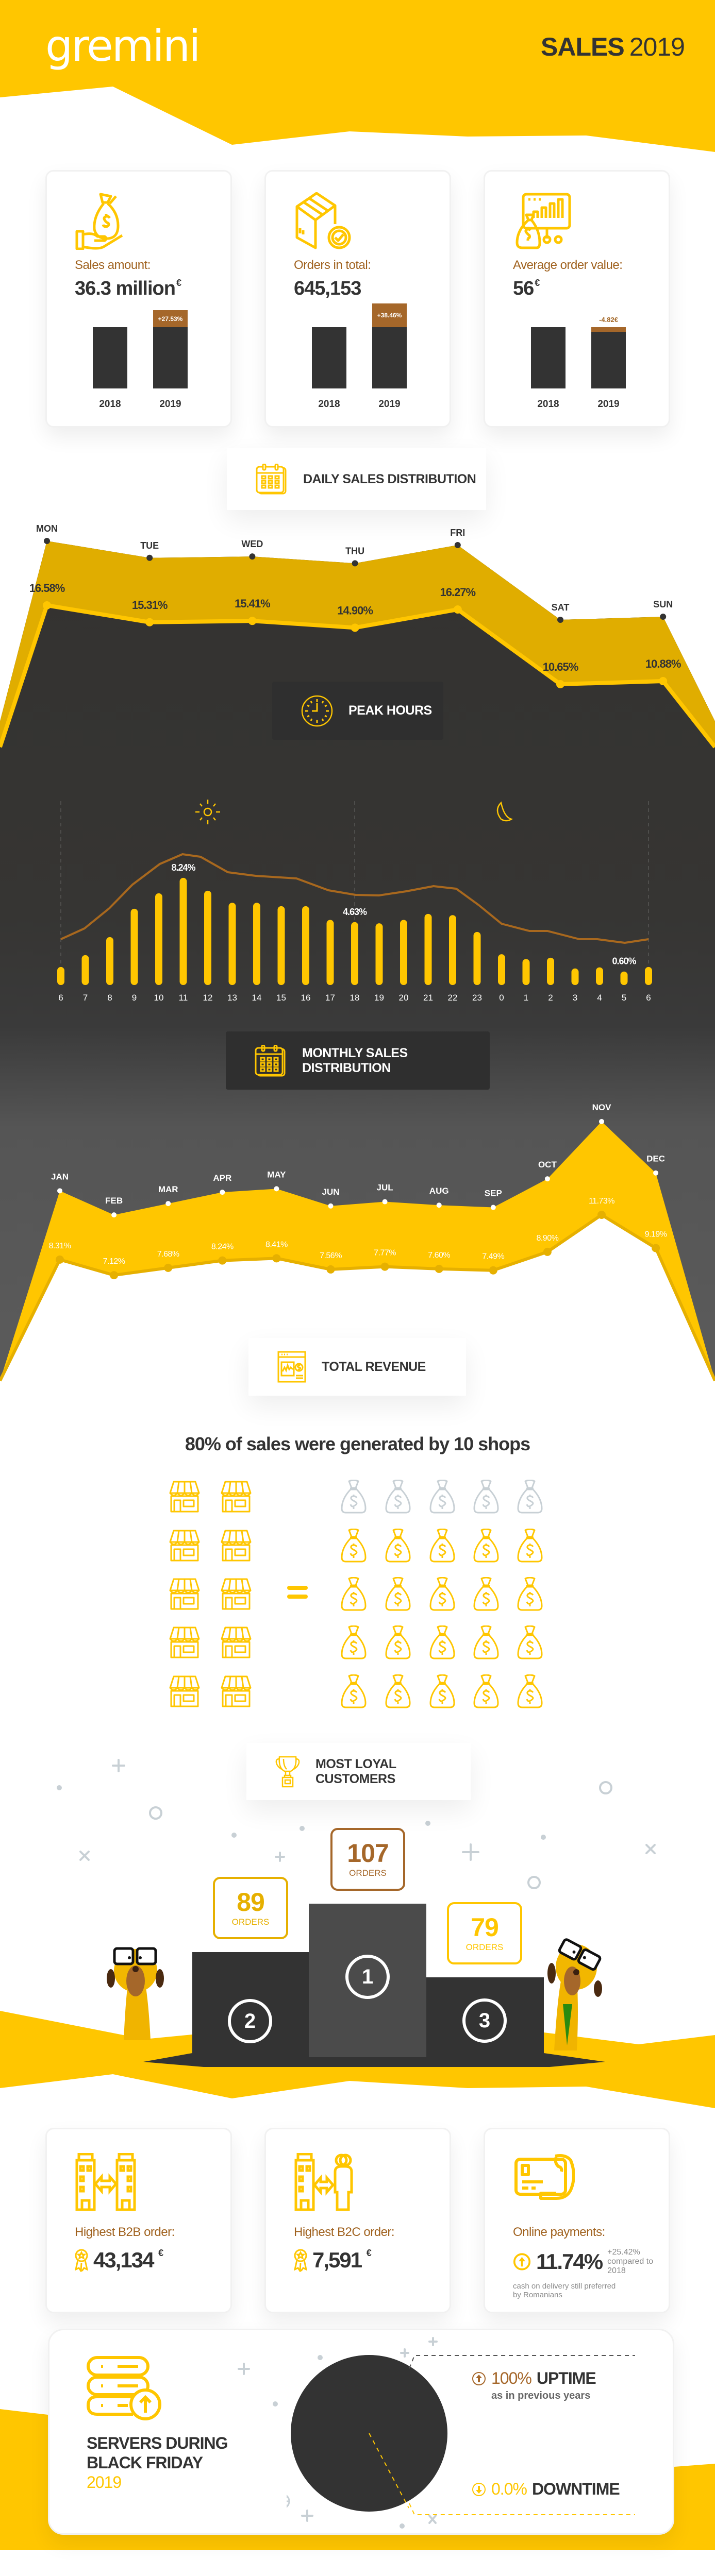 This screenshot has width=715, height=2576. What do you see at coordinates (357, 1297) in the screenshot?
I see `monthly-value-line` at bounding box center [357, 1297].